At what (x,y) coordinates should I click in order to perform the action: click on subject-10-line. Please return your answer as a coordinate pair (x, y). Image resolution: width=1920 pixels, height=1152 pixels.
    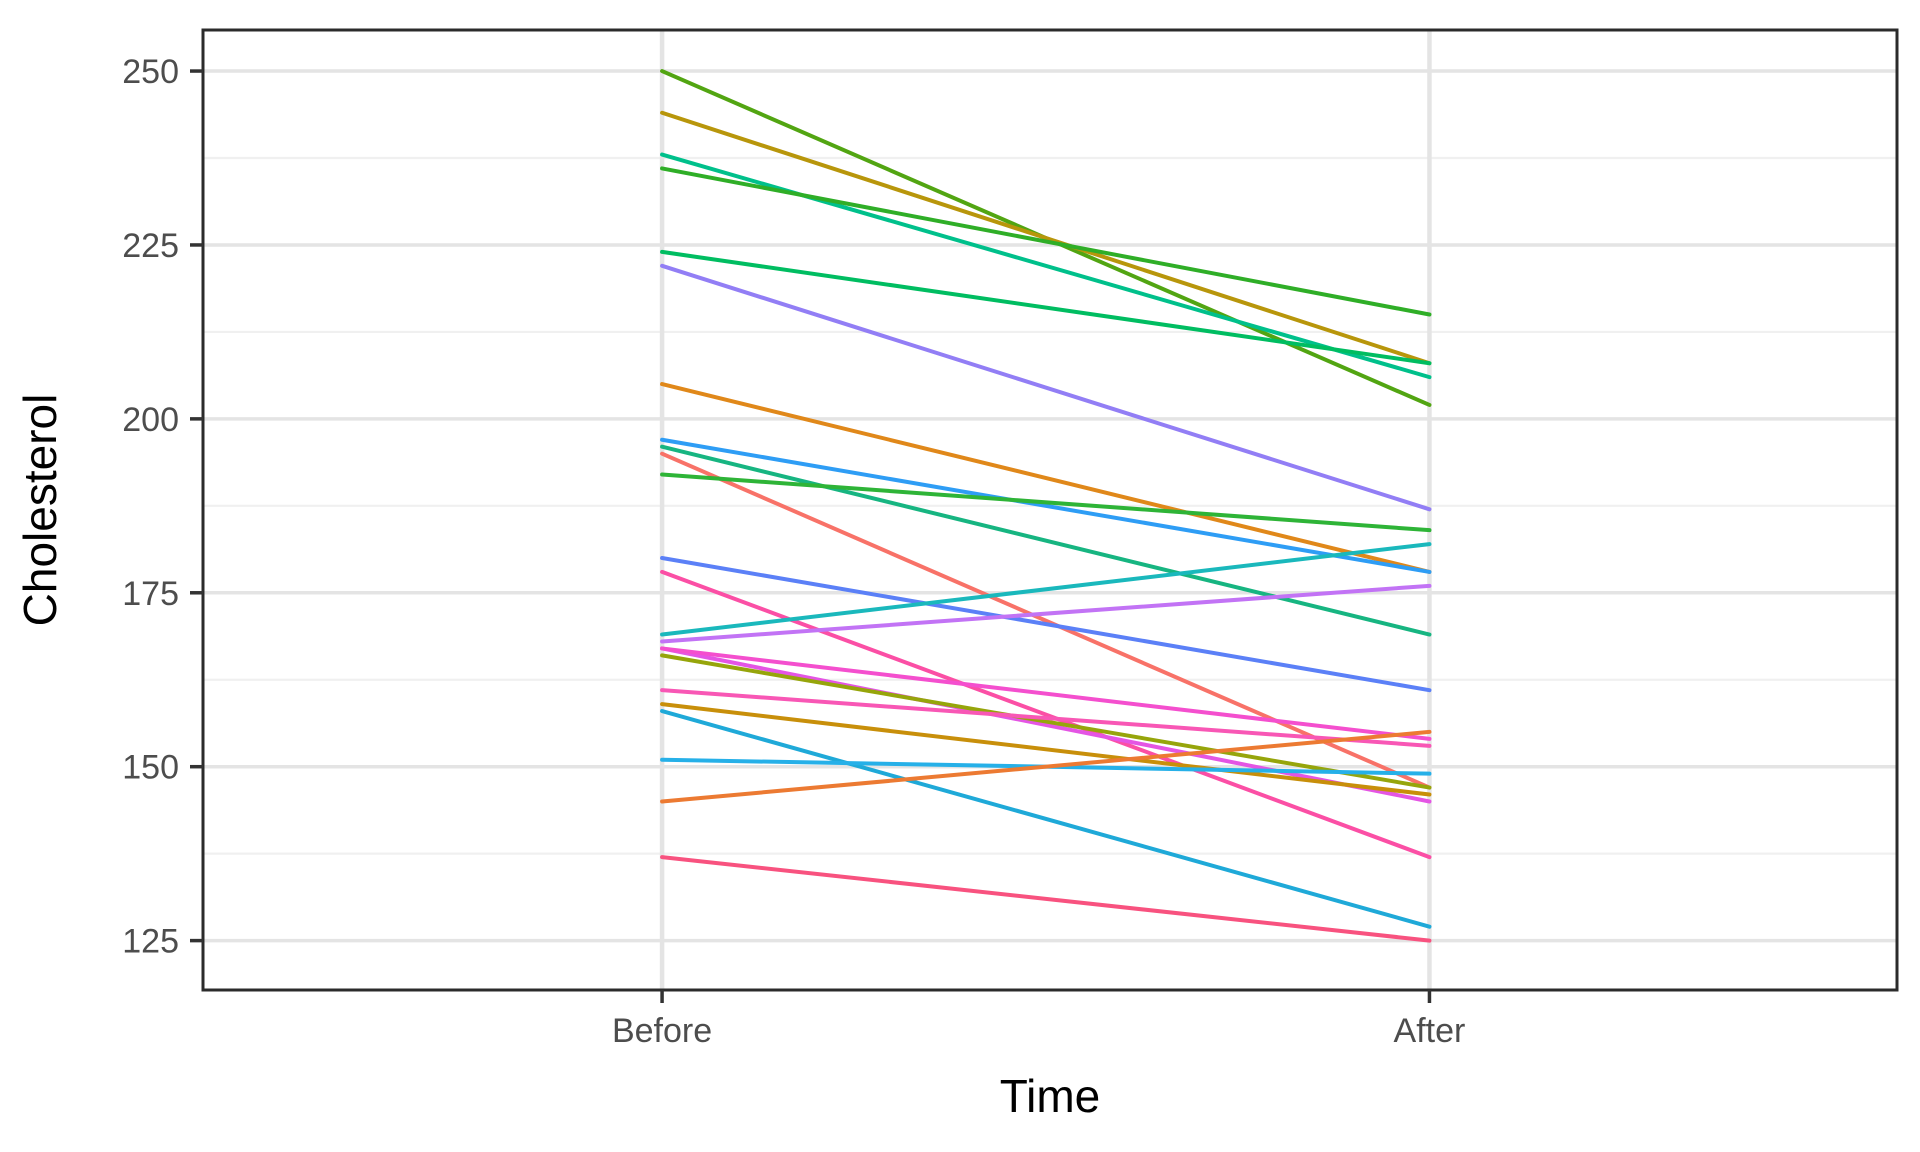
    Looking at the image, I should click on (1046, 620).